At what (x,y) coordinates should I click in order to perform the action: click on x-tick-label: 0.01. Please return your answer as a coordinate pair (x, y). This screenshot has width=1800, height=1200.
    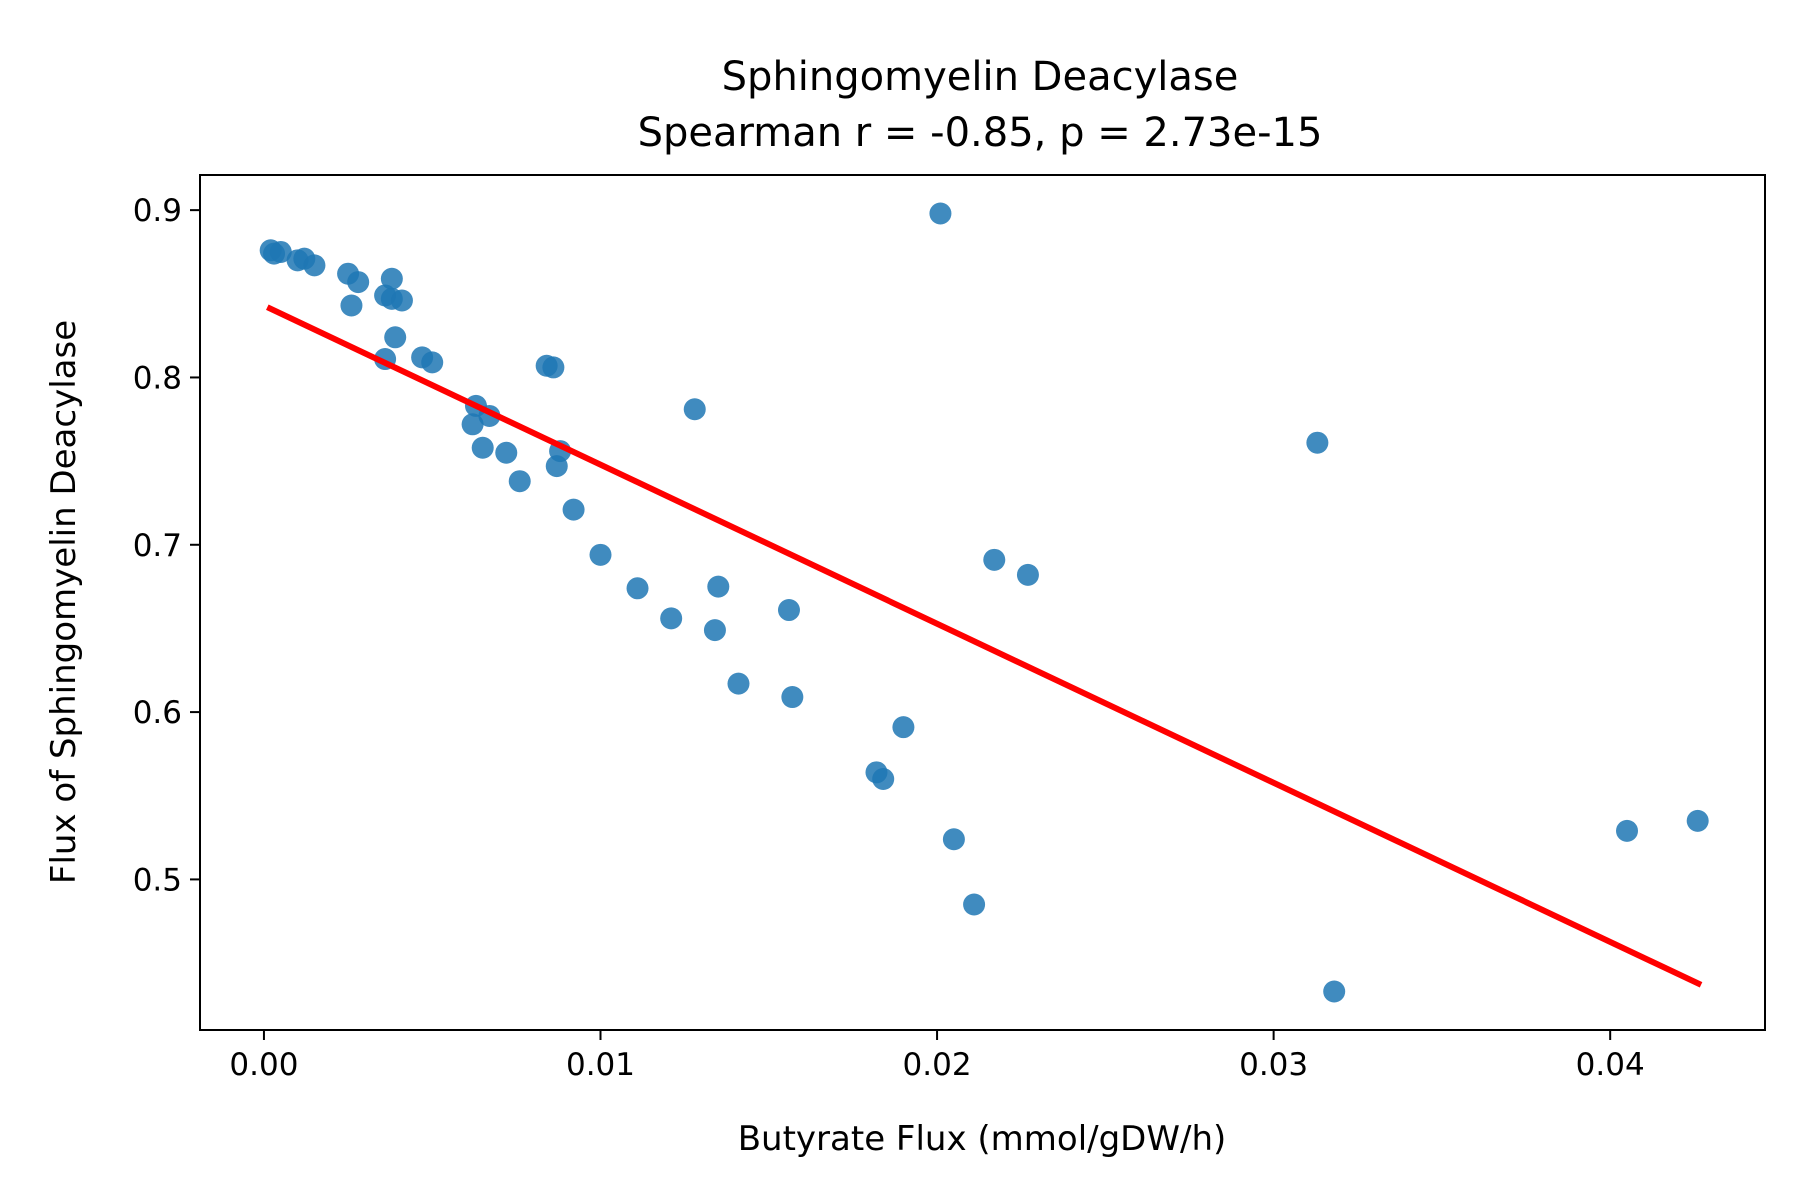
    Looking at the image, I should click on (600, 1065).